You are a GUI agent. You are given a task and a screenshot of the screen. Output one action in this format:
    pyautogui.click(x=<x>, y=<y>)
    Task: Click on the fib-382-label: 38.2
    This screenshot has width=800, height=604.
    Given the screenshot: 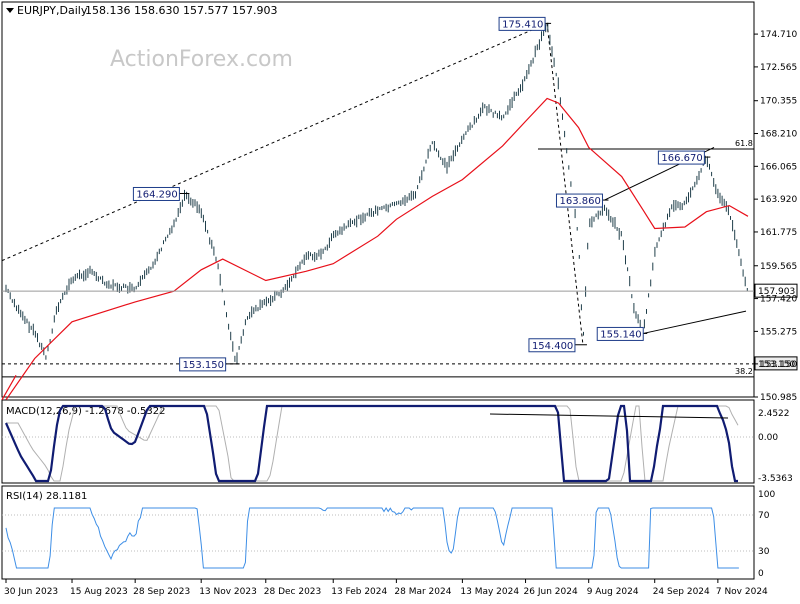 What is the action you would take?
    pyautogui.click(x=744, y=371)
    